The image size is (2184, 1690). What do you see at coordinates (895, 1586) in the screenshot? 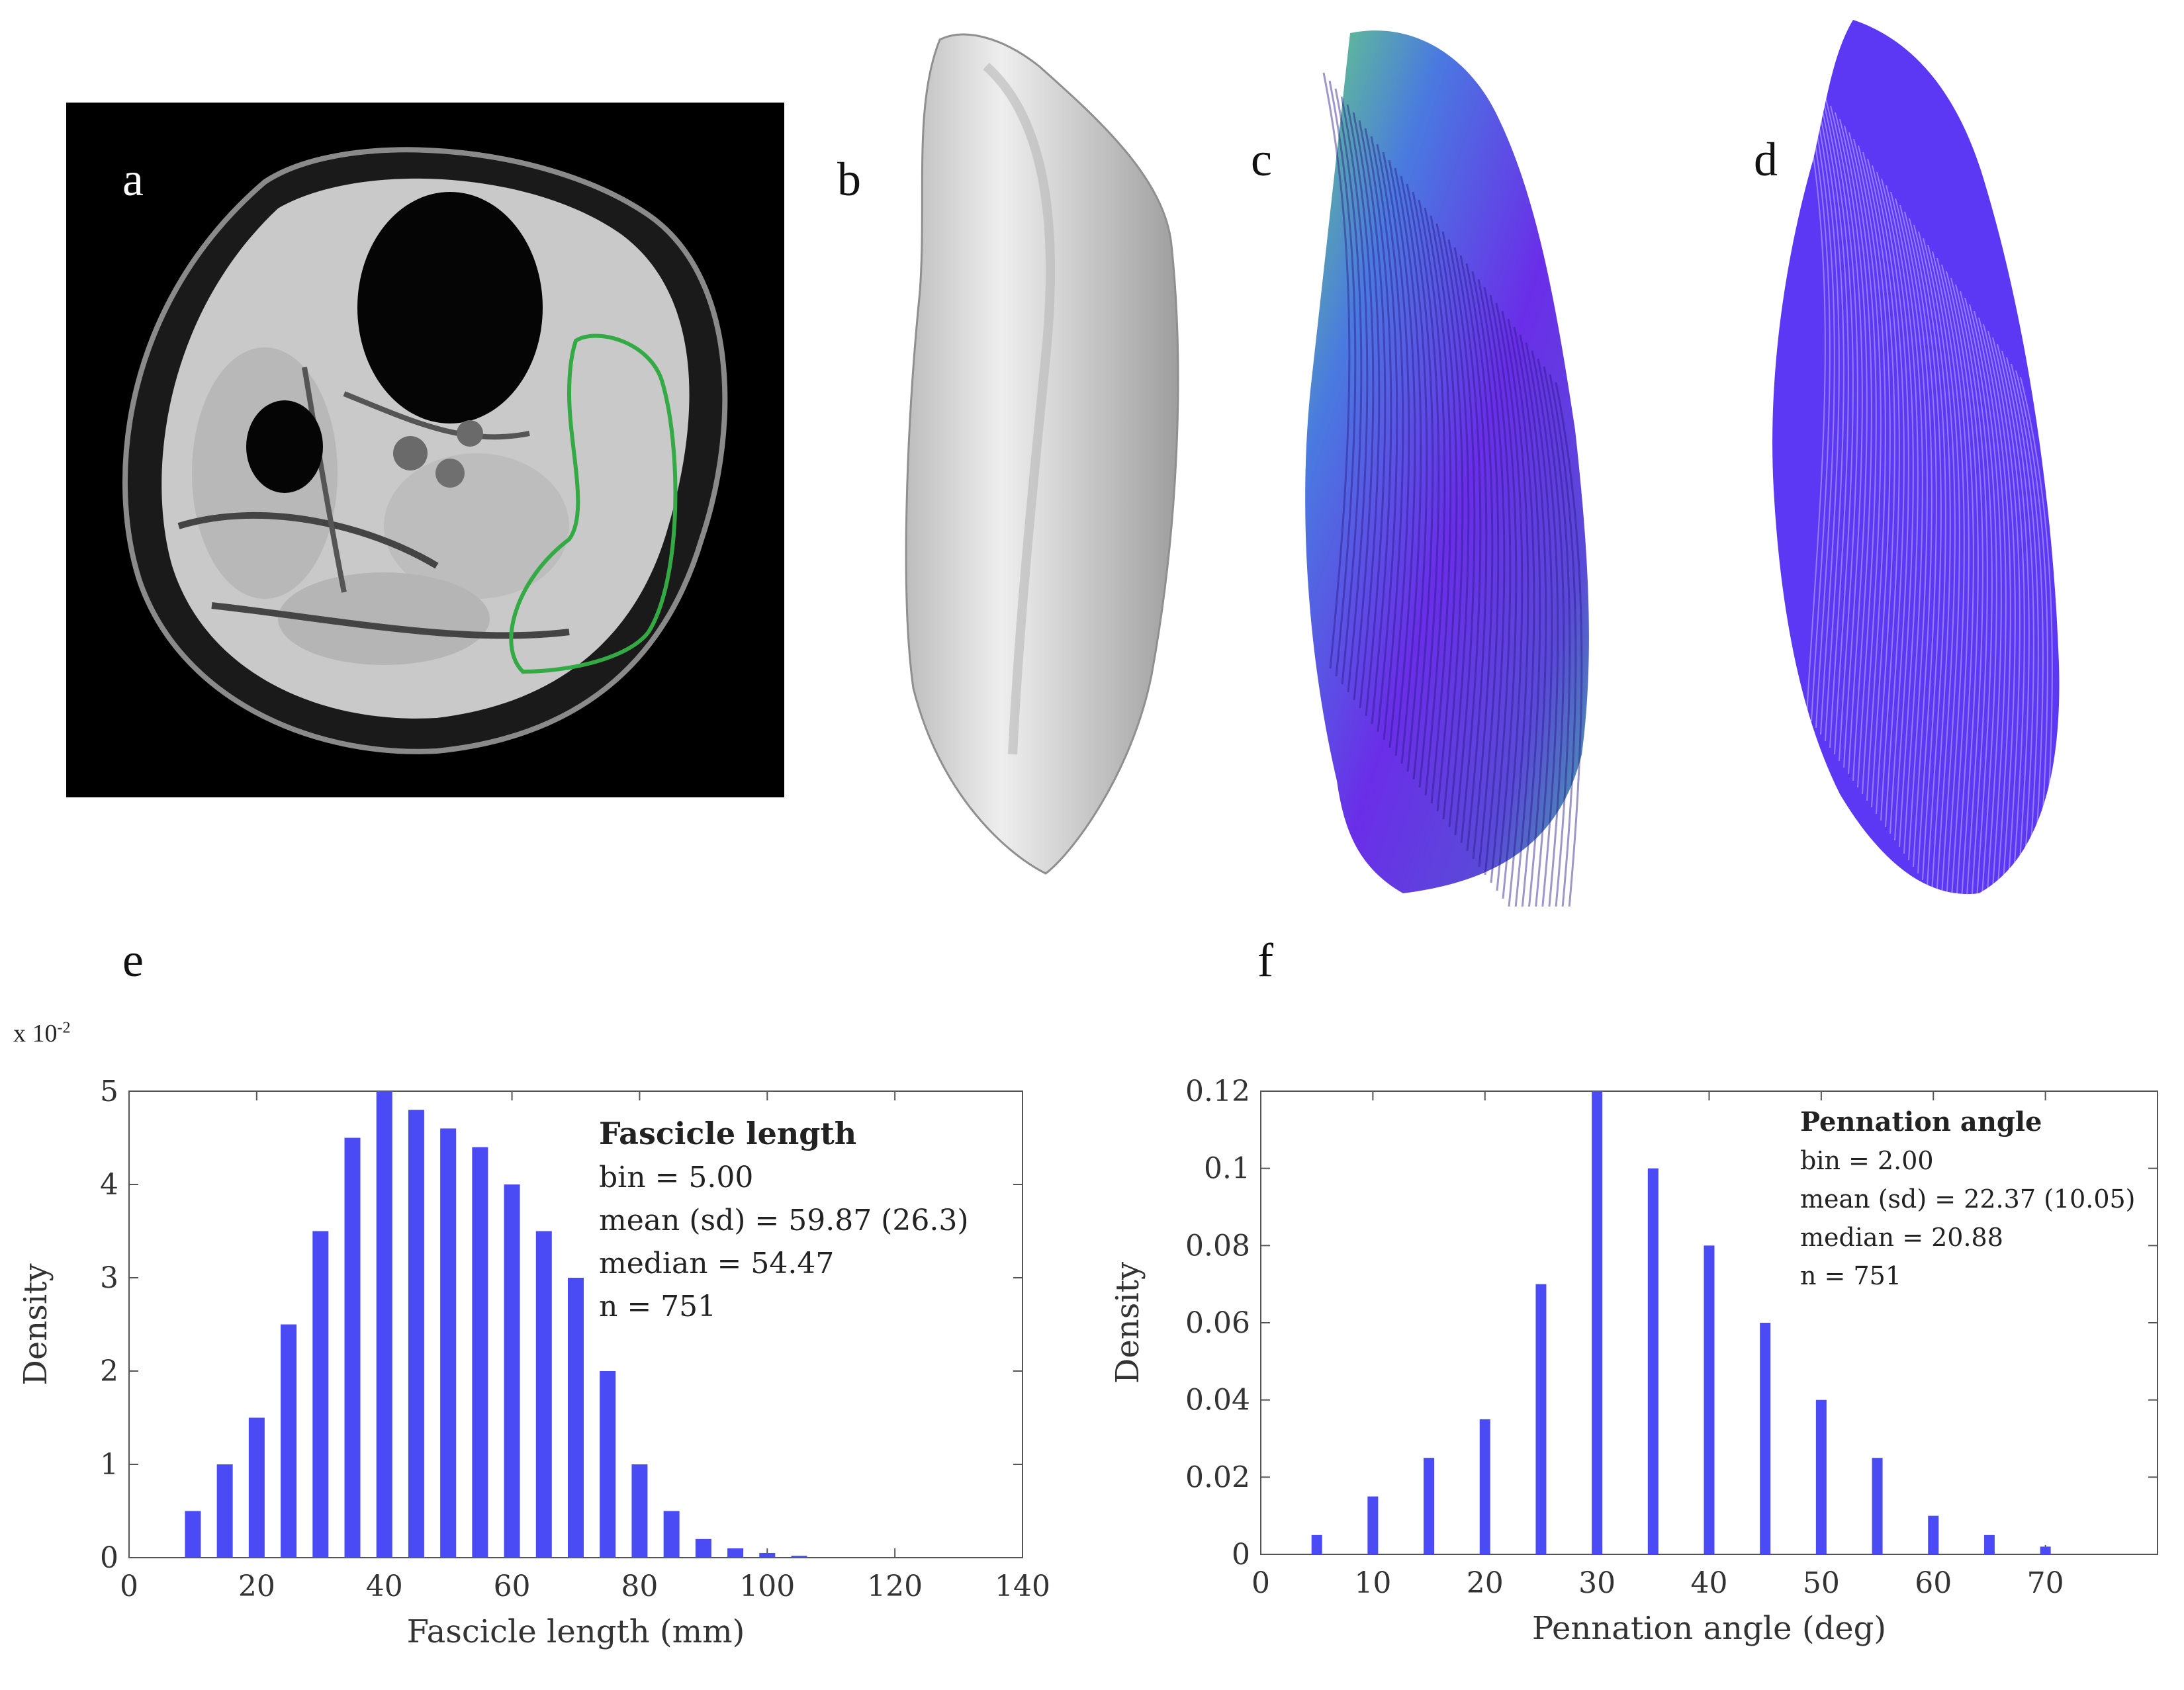
I see `fl-x-tick-label: 120` at bounding box center [895, 1586].